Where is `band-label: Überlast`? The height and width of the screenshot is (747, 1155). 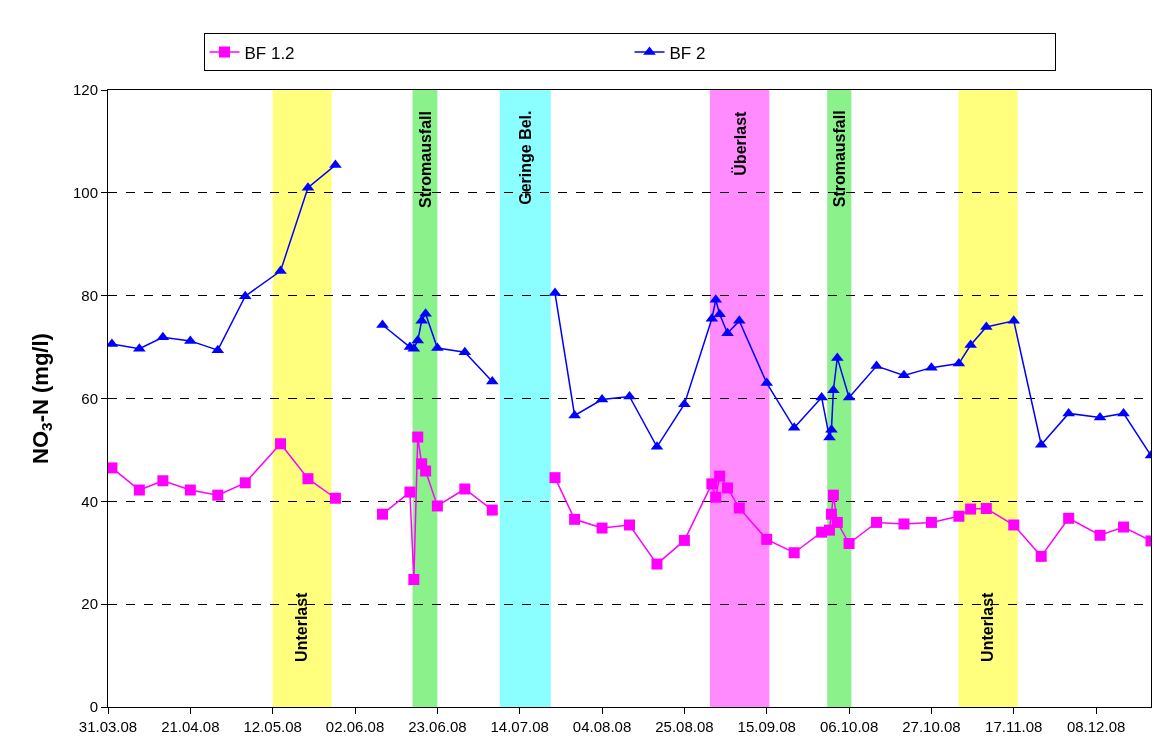 band-label: Überlast is located at coordinates (739, 143).